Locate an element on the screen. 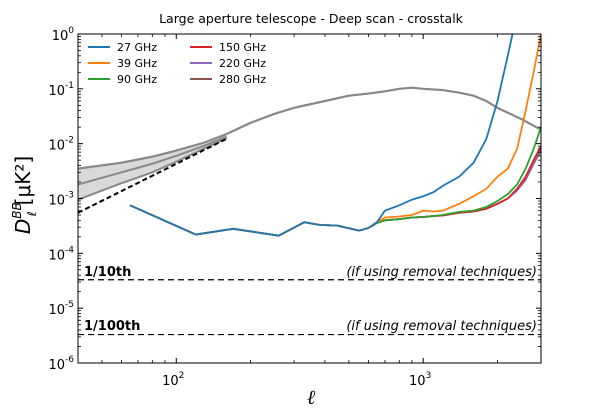 This screenshot has width=598, height=417. legend-label: 220 GHz is located at coordinates (242, 63).